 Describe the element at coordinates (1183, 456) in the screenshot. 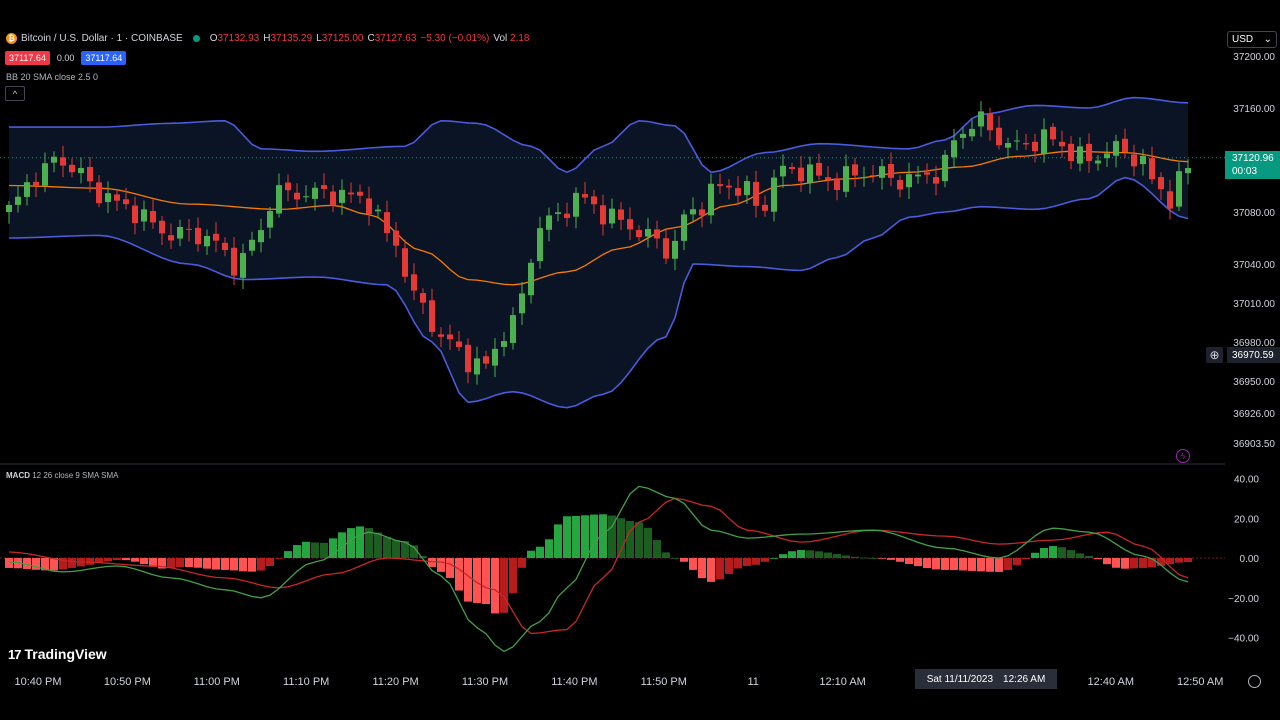

I see `lightning-icon: ϟ` at that location.